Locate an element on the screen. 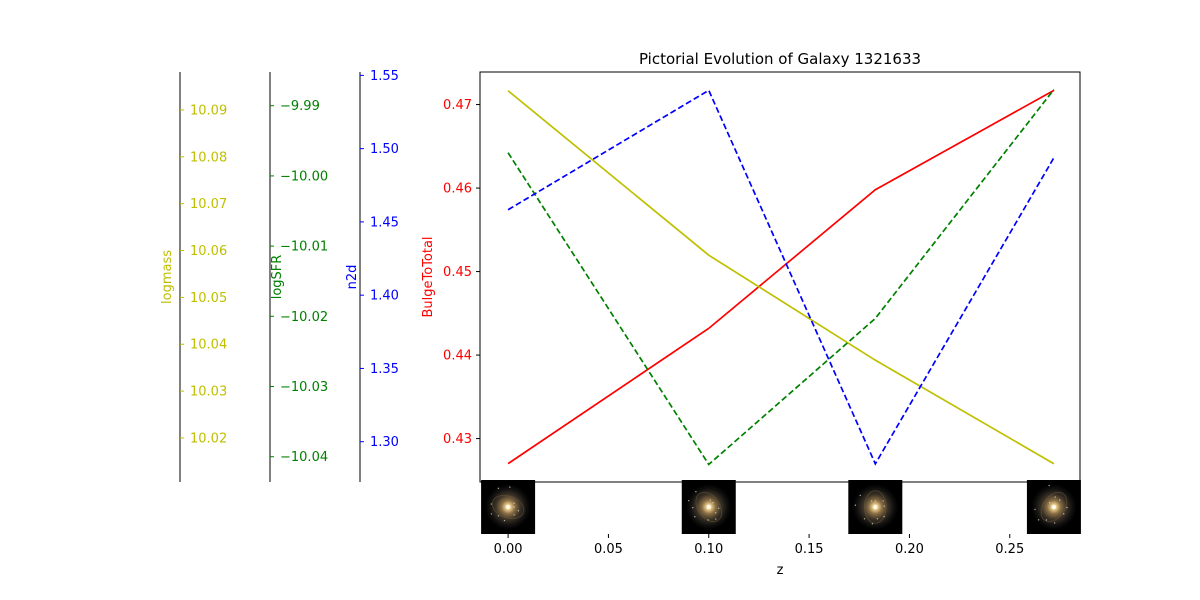 This screenshot has width=1200, height=600. btot-tick-label: 0.45 is located at coordinates (457, 272).